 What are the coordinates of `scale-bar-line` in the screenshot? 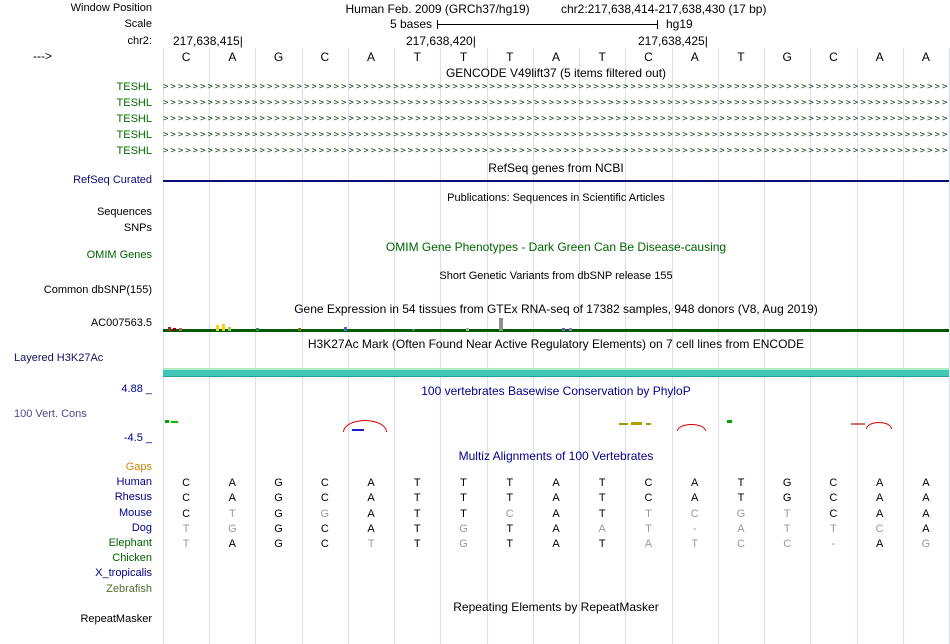 It's located at (547, 24).